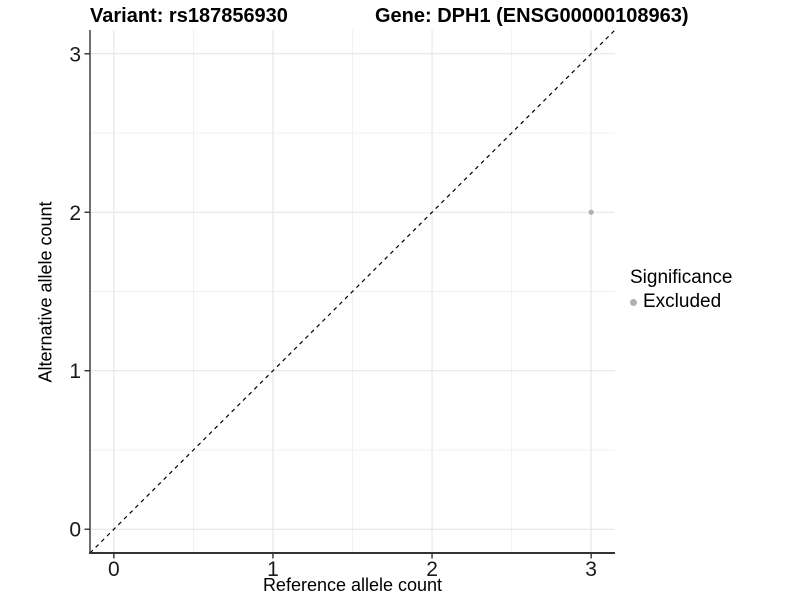 This screenshot has height=600, width=800. What do you see at coordinates (591, 212) in the screenshot?
I see `data-point` at bounding box center [591, 212].